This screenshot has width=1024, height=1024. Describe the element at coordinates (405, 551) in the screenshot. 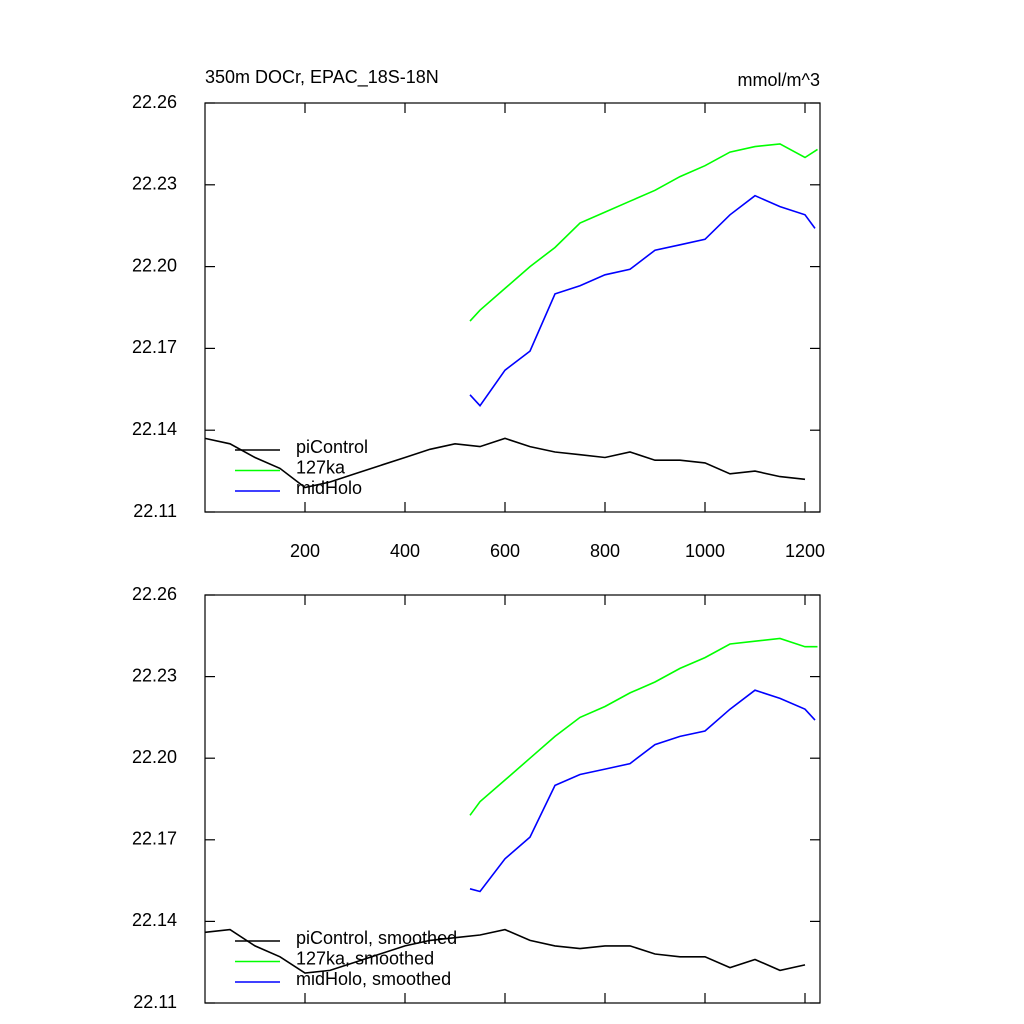

I see `x-tick-label: 400` at that location.